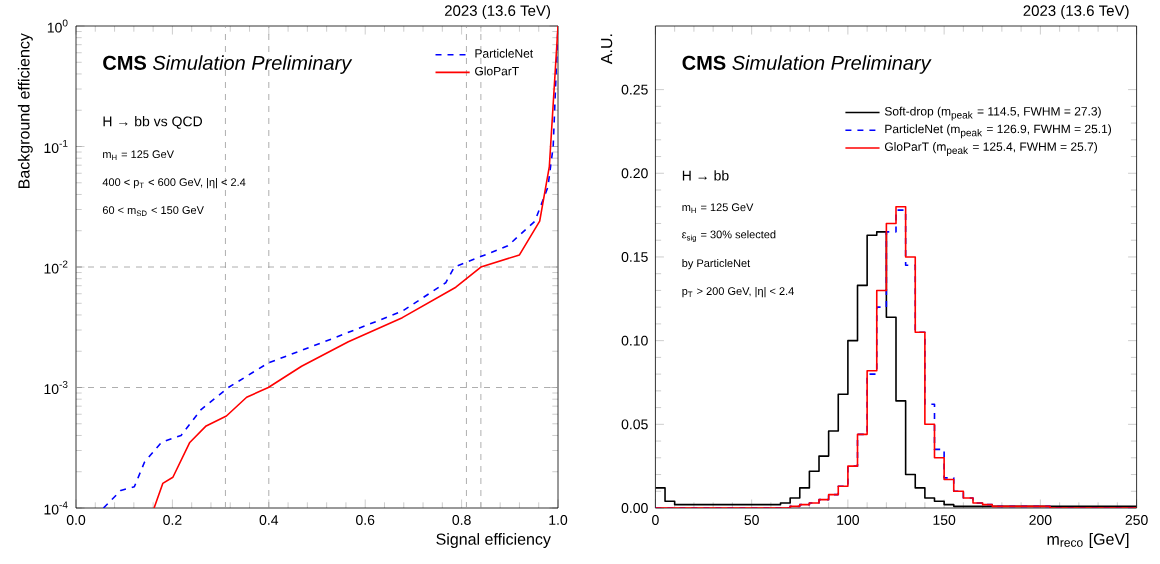 This screenshot has height=564, width=1160. Describe the element at coordinates (1088, 540) in the screenshot. I see `x-axis-title: m$_{reco}$ [GeV]` at that location.